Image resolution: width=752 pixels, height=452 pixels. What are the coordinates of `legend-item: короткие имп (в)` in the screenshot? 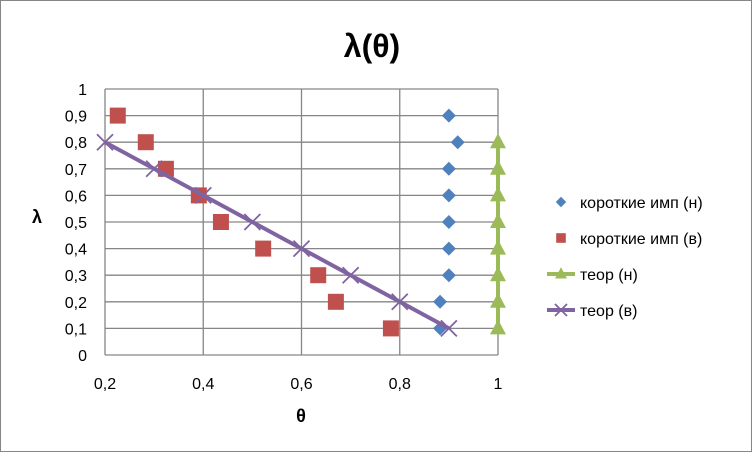 It's located at (629, 239).